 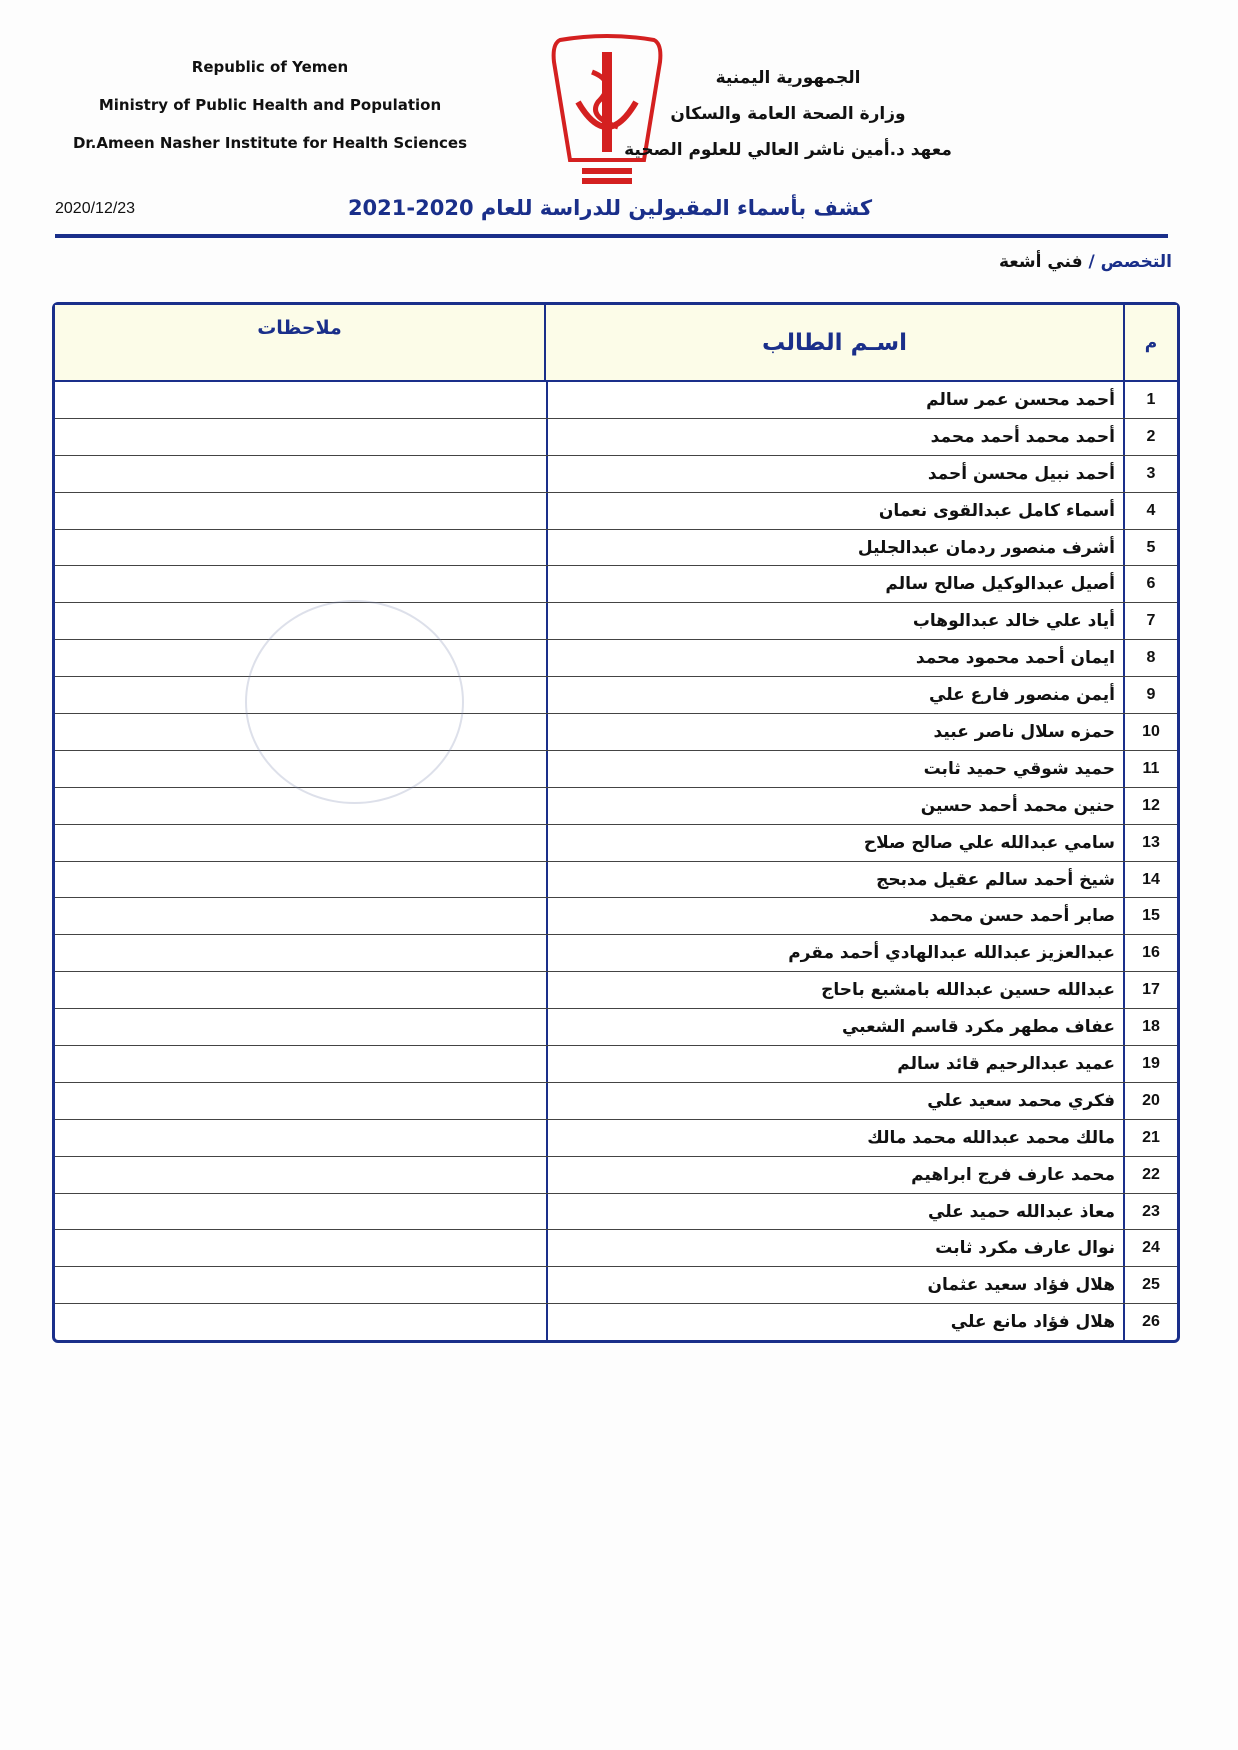 I want to click on table-row: 17 عبدالله حسين عبدالله بامشبع باحاج, so click(x=616, y=991).